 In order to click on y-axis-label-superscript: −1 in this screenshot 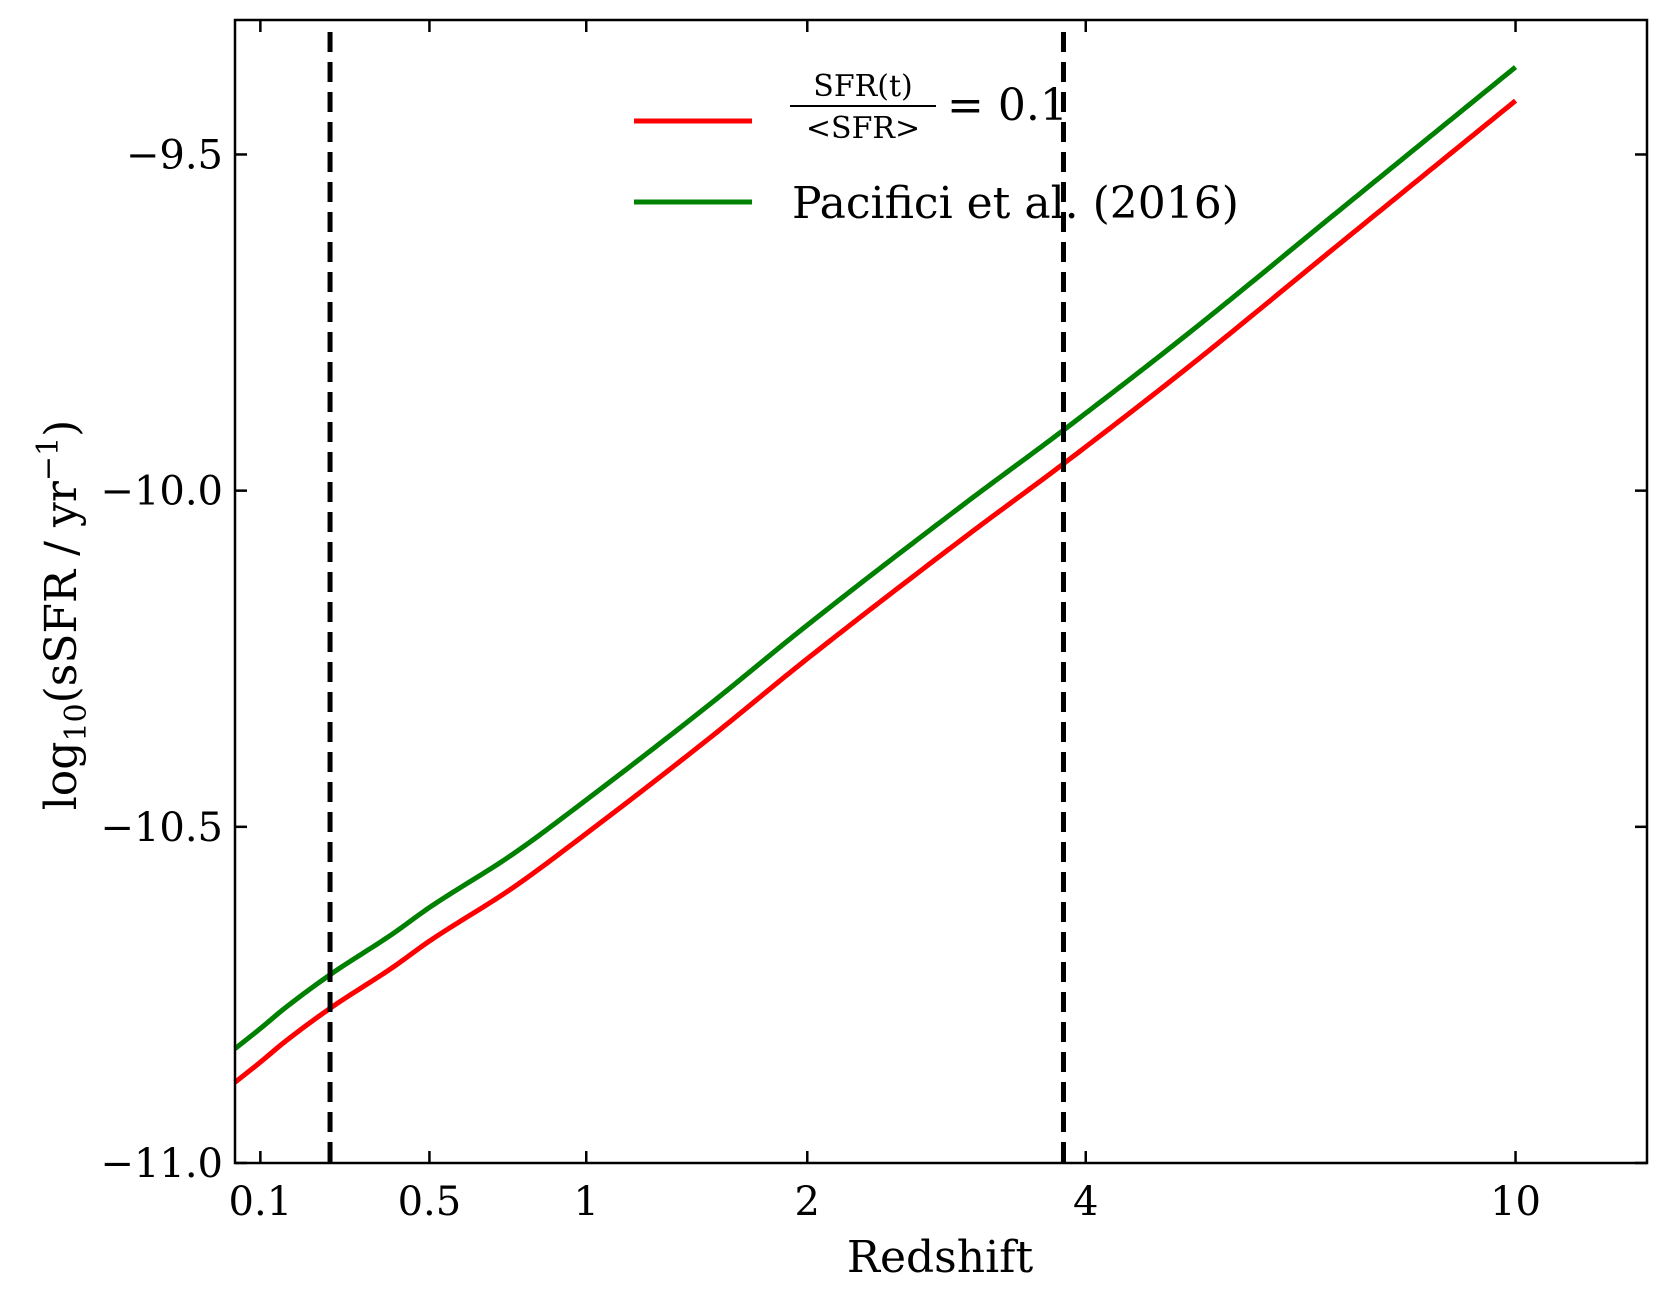, I will do `click(48, 459)`.